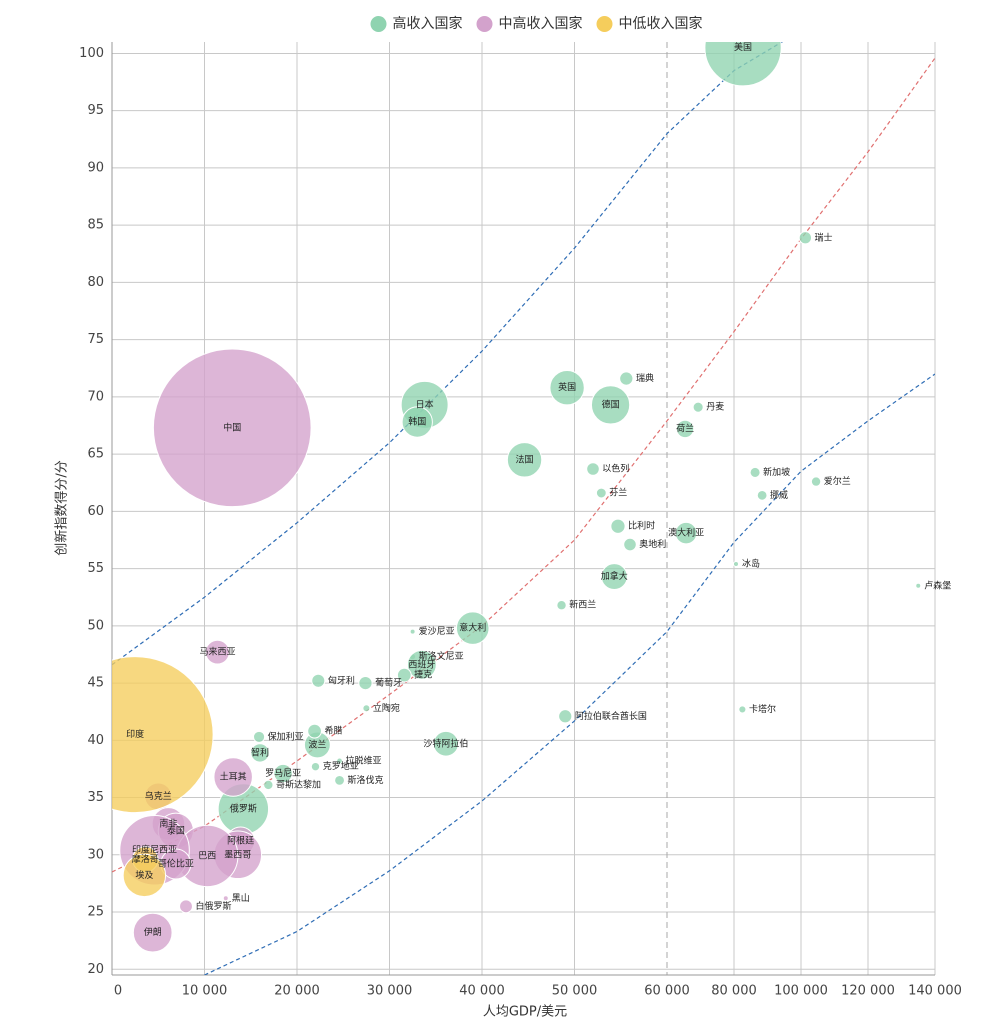  Describe the element at coordinates (425, 404) in the screenshot. I see `point-label: 日本` at that location.